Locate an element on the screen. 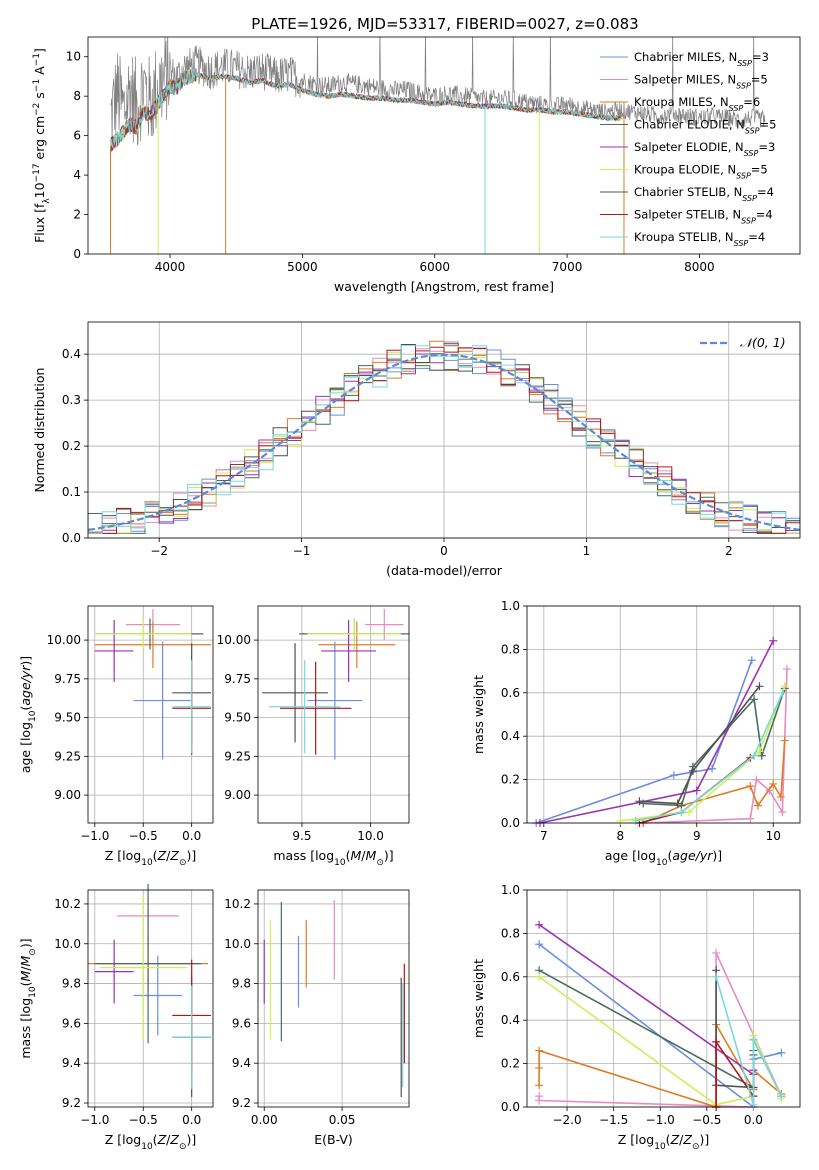 The image size is (819, 1170). residuals-xlabel: (data-model)/error is located at coordinates (444, 570).